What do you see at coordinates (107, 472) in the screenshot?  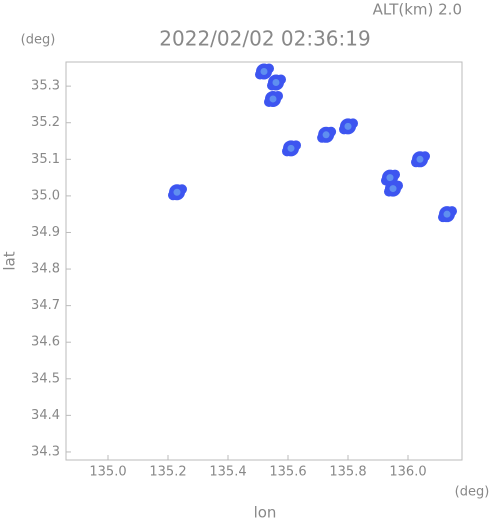 I see `x-tick-label: 135.0` at bounding box center [107, 472].